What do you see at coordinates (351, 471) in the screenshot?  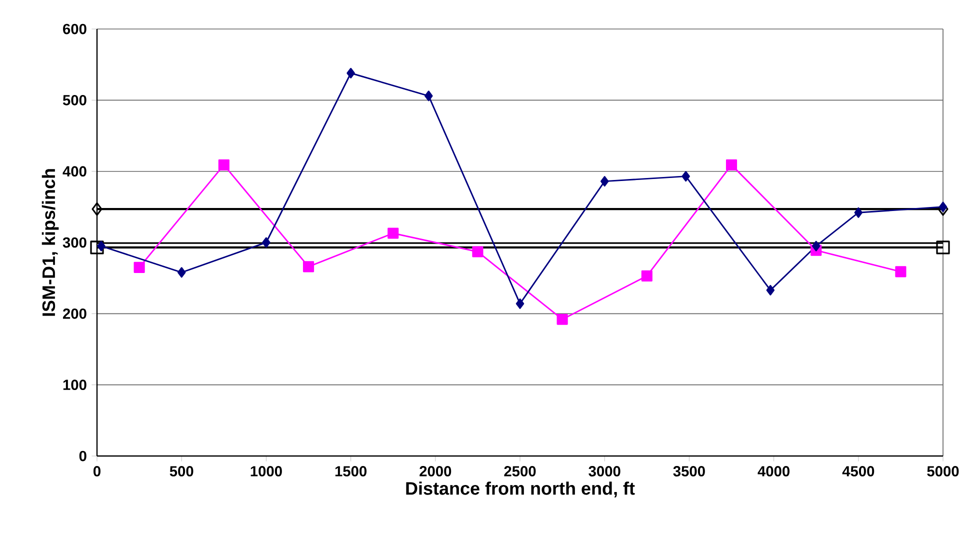 I see `x-tick-label: 1500` at bounding box center [351, 471].